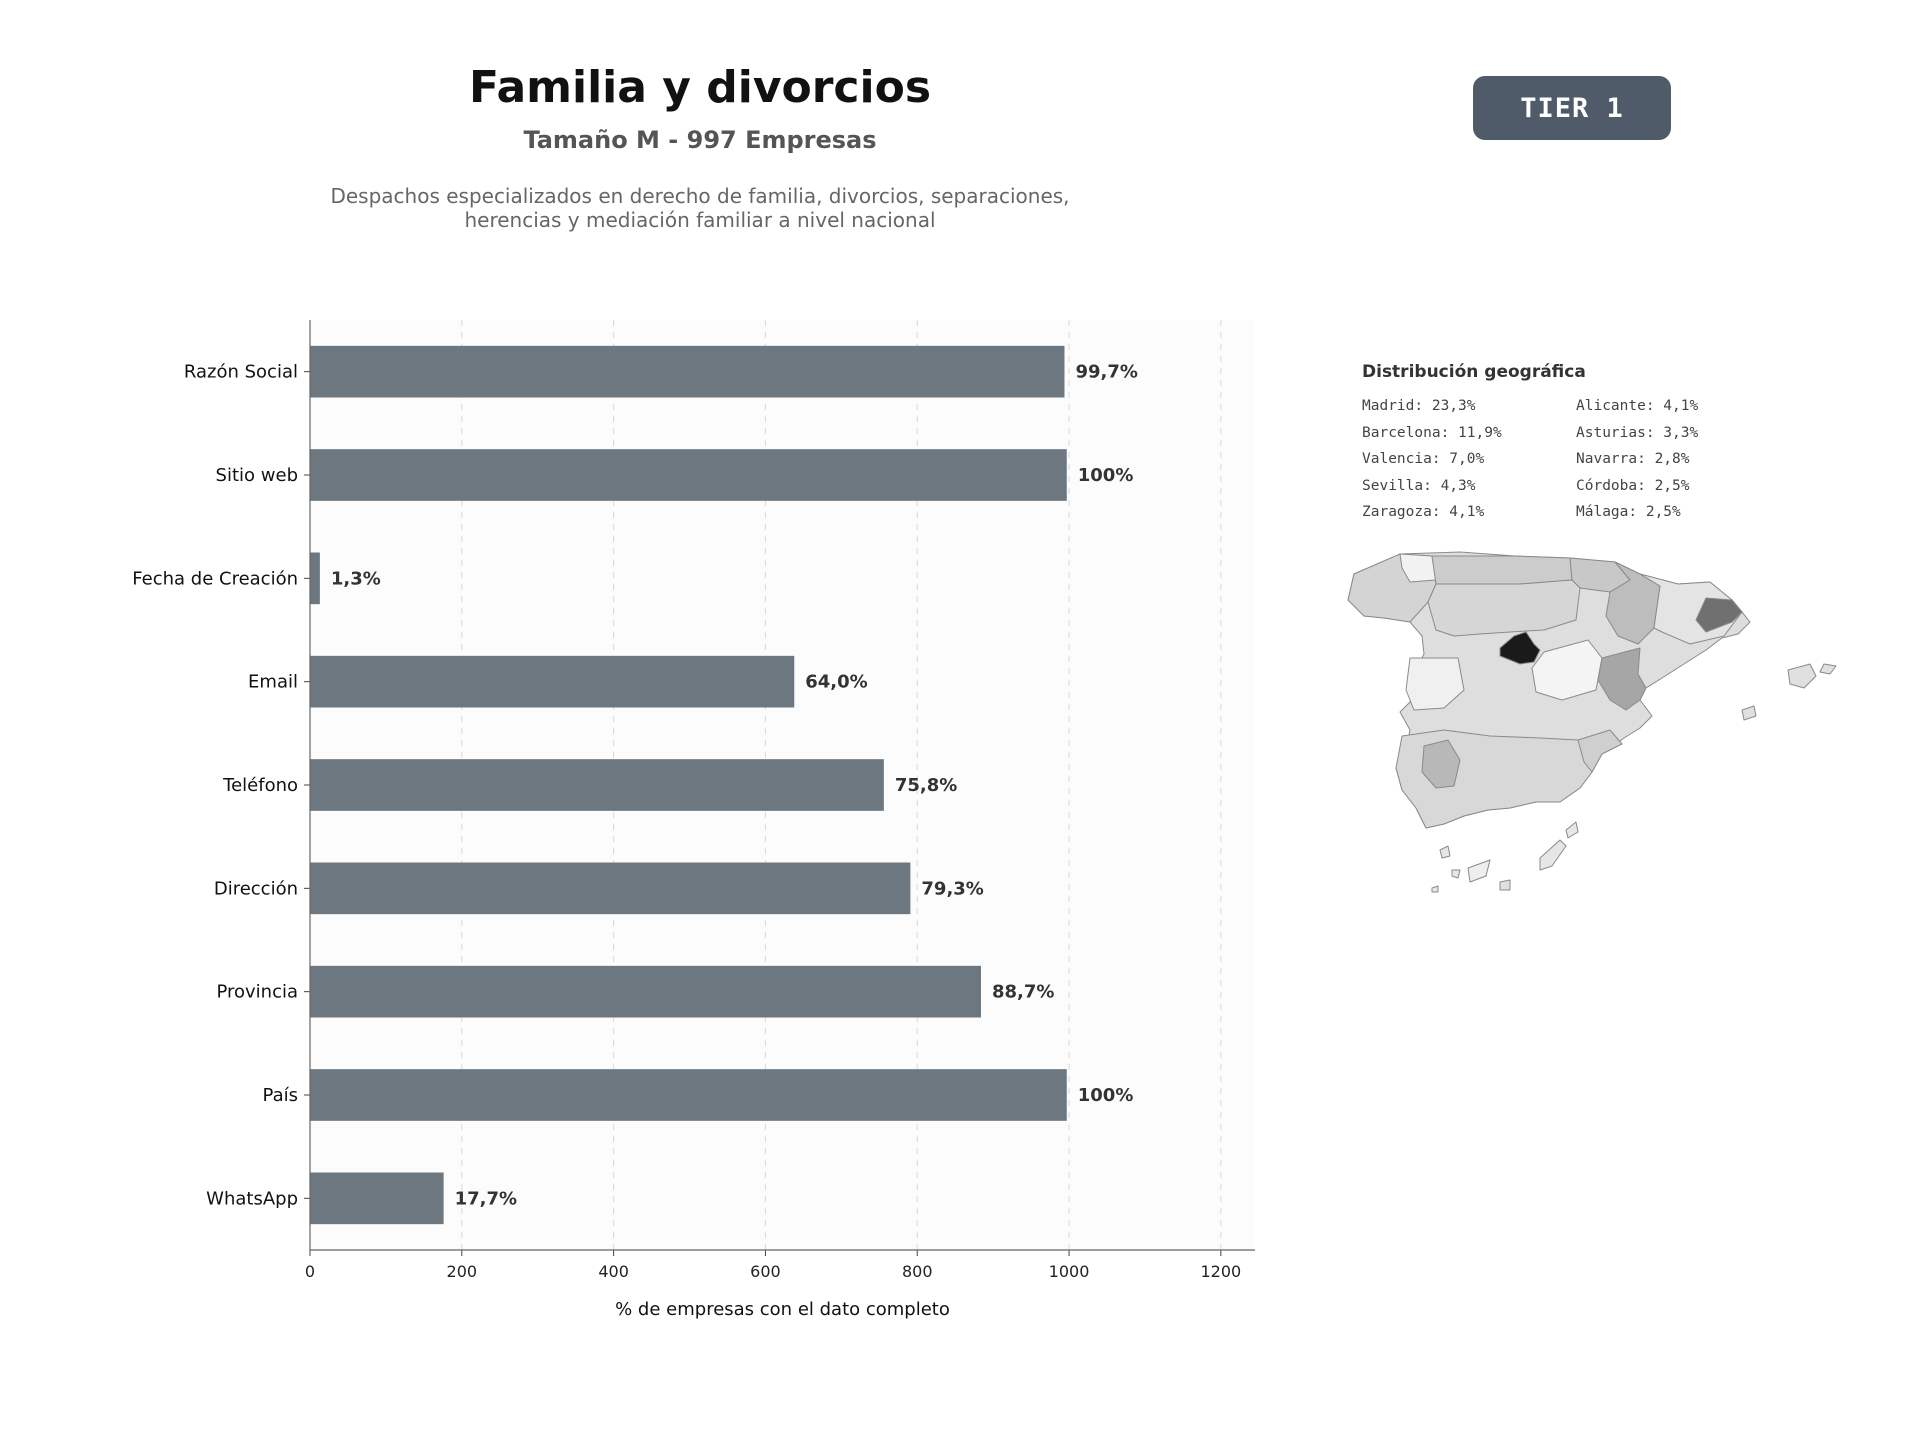  Describe the element at coordinates (700, 140) in the screenshot. I see `page-subtitle: Tamaño M - 997 Empresas` at that location.